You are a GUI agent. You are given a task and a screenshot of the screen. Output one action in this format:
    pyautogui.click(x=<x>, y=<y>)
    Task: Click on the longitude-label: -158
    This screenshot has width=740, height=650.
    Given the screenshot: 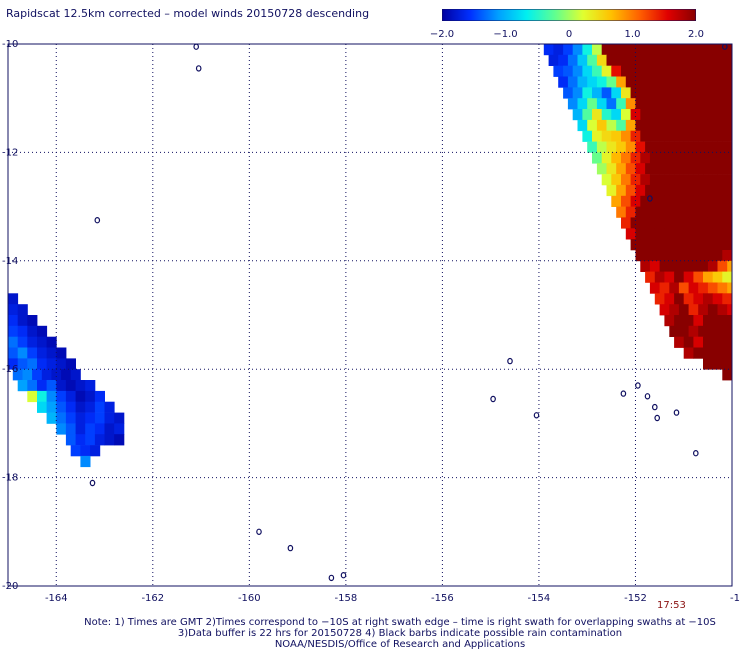 What is the action you would take?
    pyautogui.click(x=346, y=598)
    